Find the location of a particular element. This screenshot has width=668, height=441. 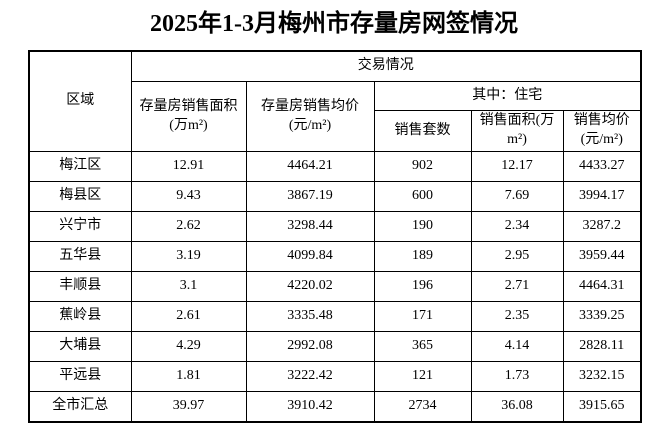

cell-region: 梅县区 is located at coordinates (80, 197).